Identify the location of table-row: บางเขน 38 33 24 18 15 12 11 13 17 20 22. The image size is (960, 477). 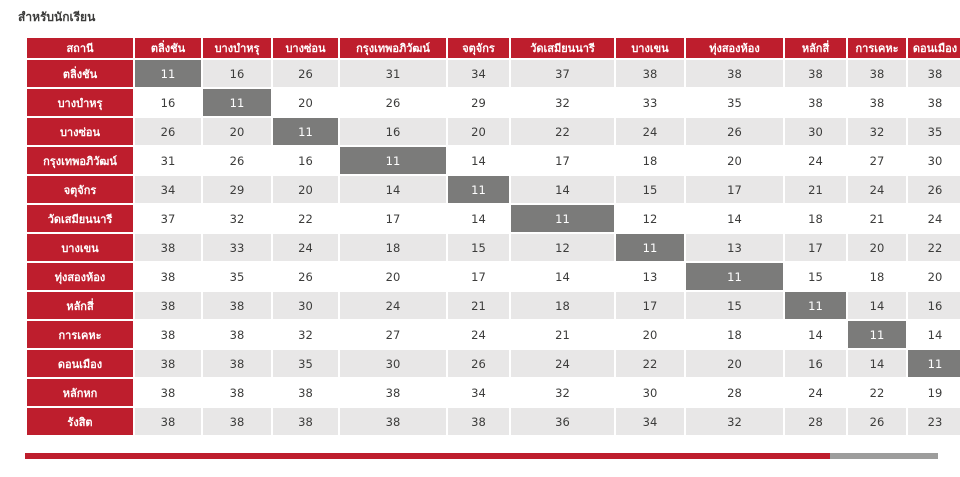
(493, 247).